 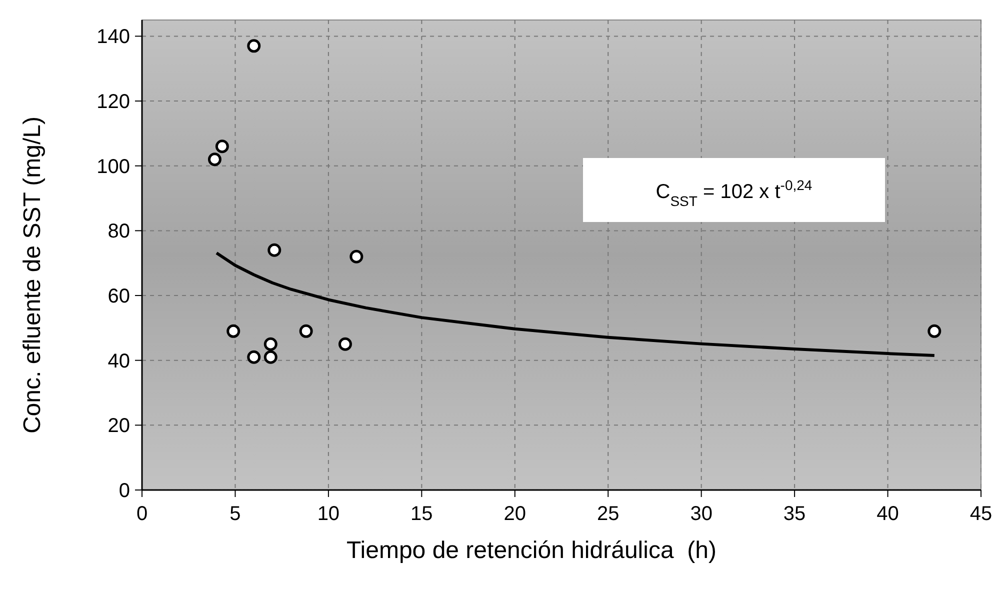 What do you see at coordinates (142, 514) in the screenshot?
I see `x-tick-label: 0` at bounding box center [142, 514].